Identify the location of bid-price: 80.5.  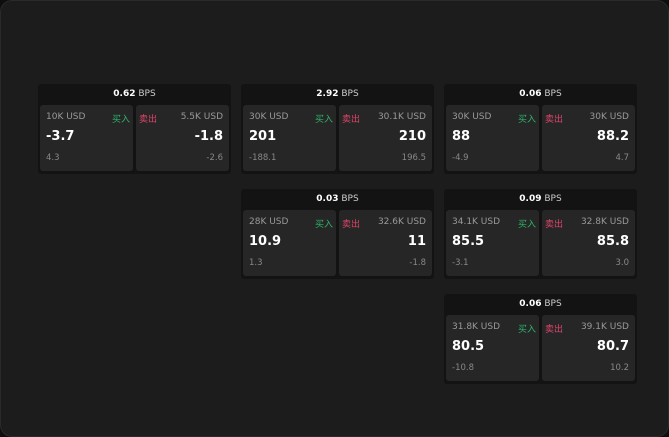
(468, 346).